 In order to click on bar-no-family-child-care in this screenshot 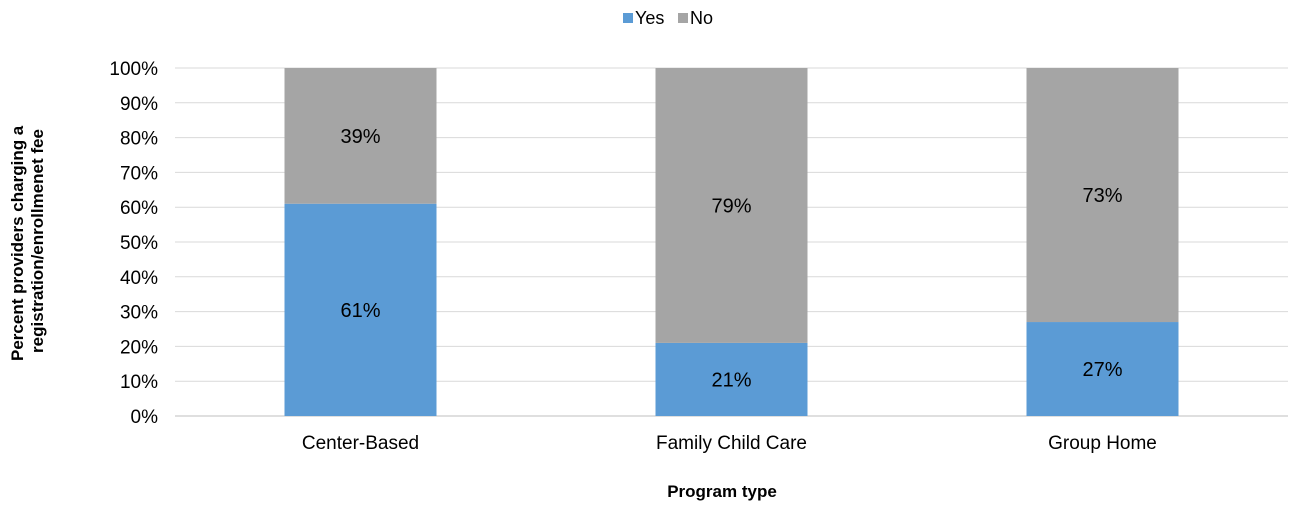, I will do `click(731, 205)`.